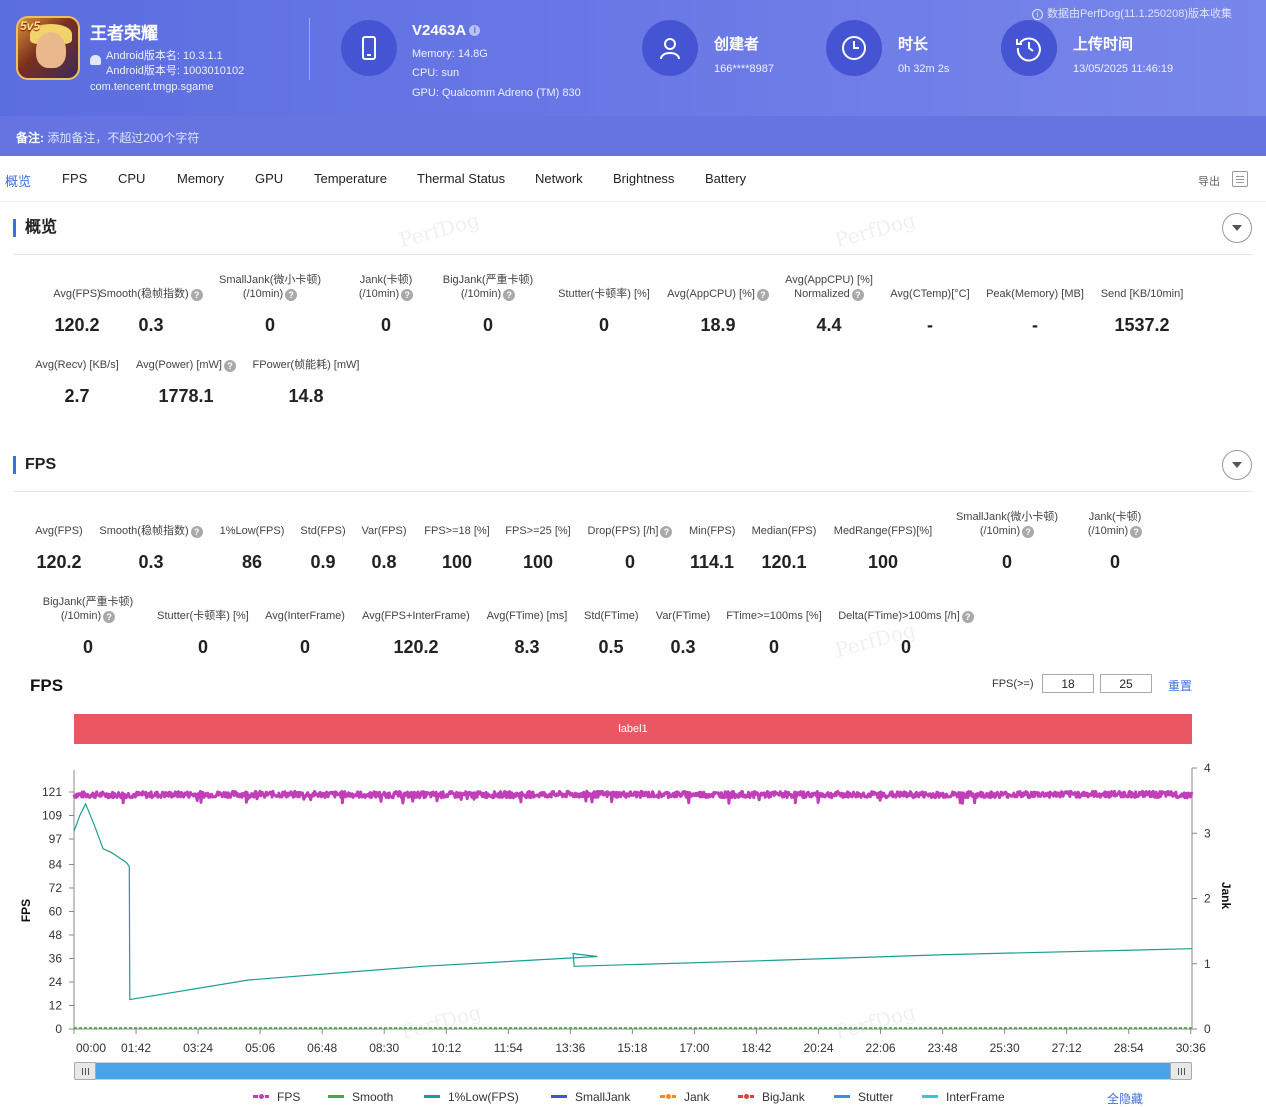  I want to click on metric-label-text: FPS>=25 [%], so click(538, 531).